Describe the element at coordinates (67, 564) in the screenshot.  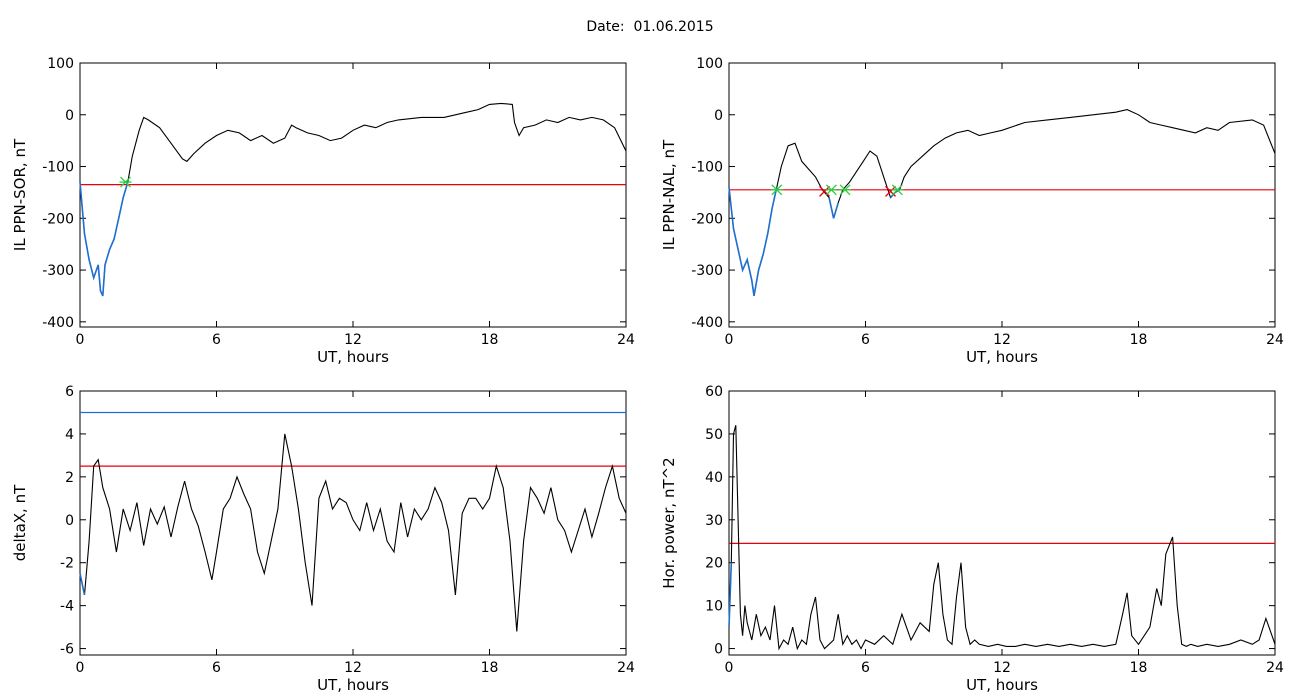
I see `y-tick-label: -2` at that location.